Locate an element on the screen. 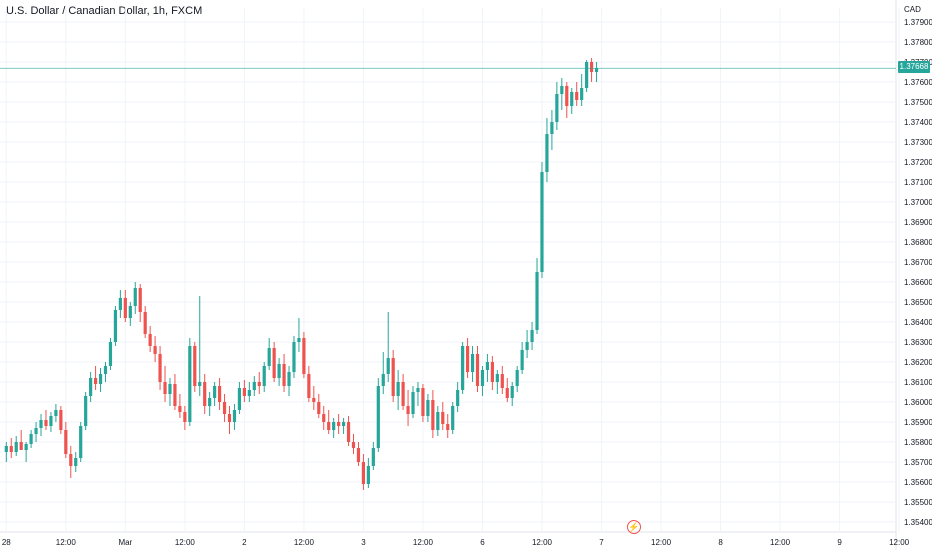 Image resolution: width=932 pixels, height=550 pixels. y-tick-label: 1.35600 is located at coordinates (918, 482).